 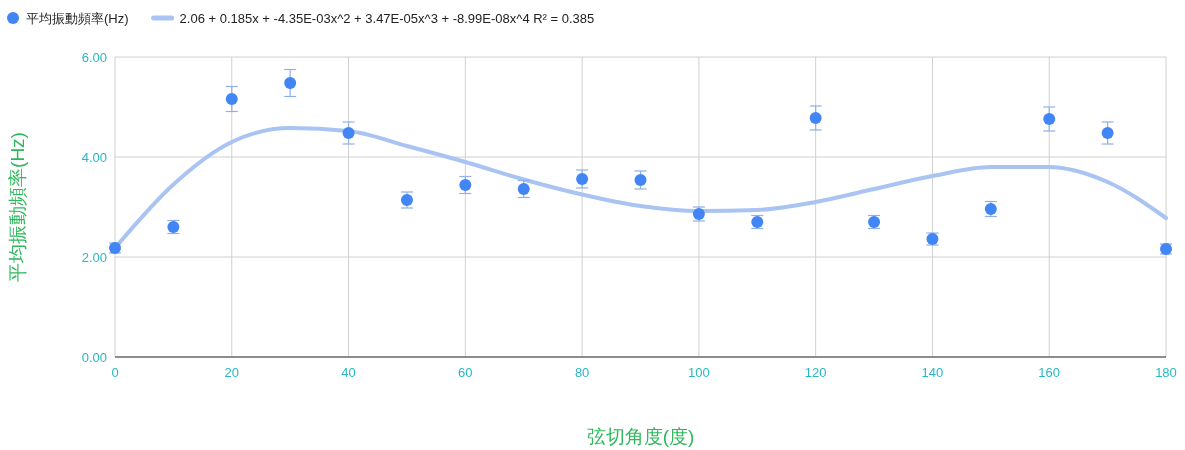 I want to click on x-tick-label: 100, so click(x=699, y=372).